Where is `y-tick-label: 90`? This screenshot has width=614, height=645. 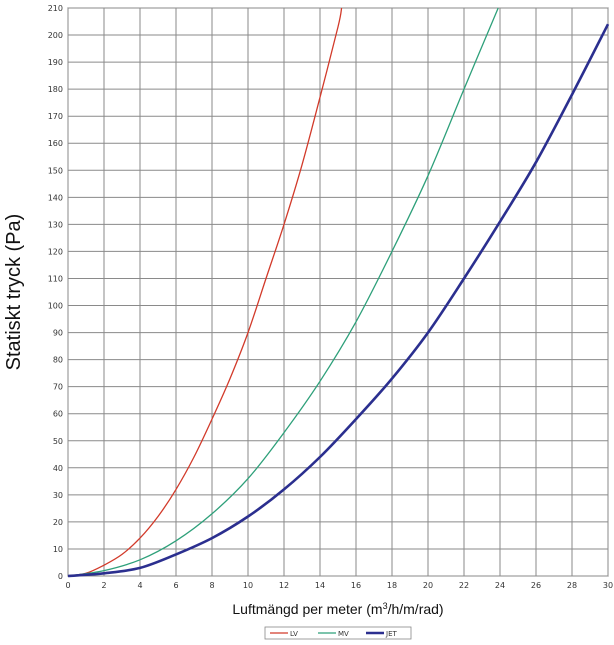 y-tick-label: 90 is located at coordinates (58, 333).